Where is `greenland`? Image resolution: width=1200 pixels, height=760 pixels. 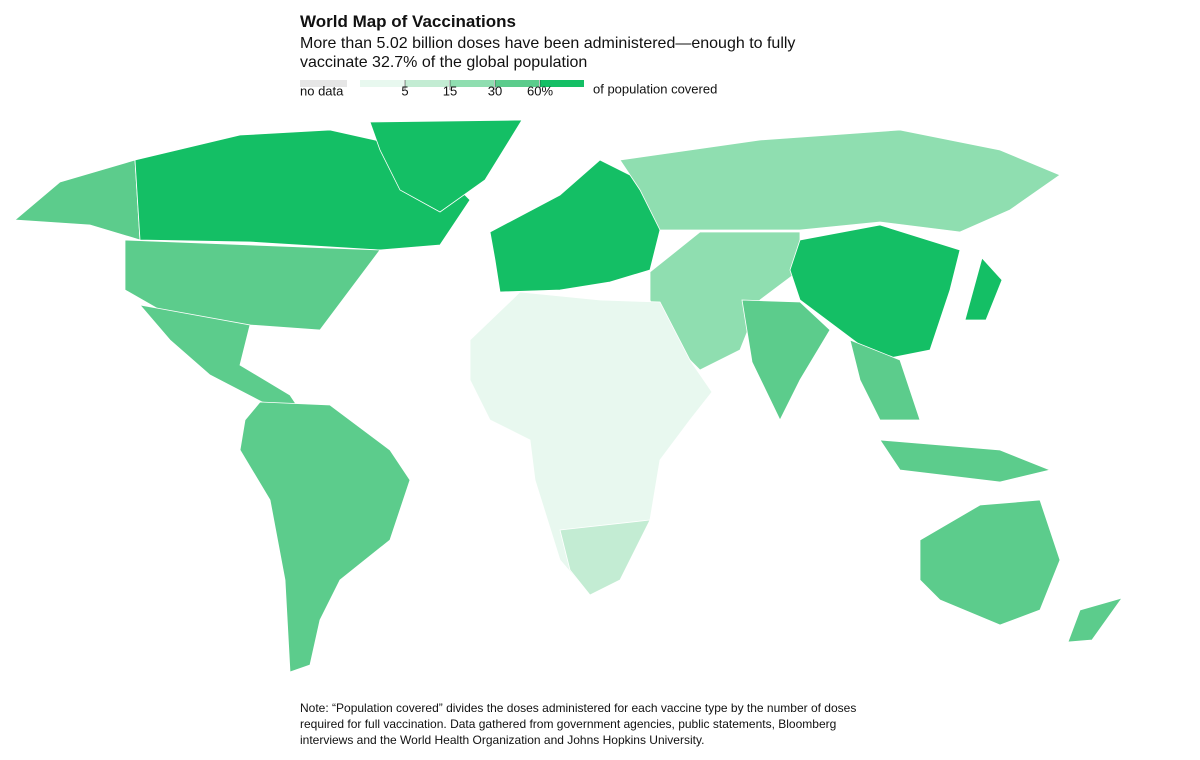 greenland is located at coordinates (446, 166).